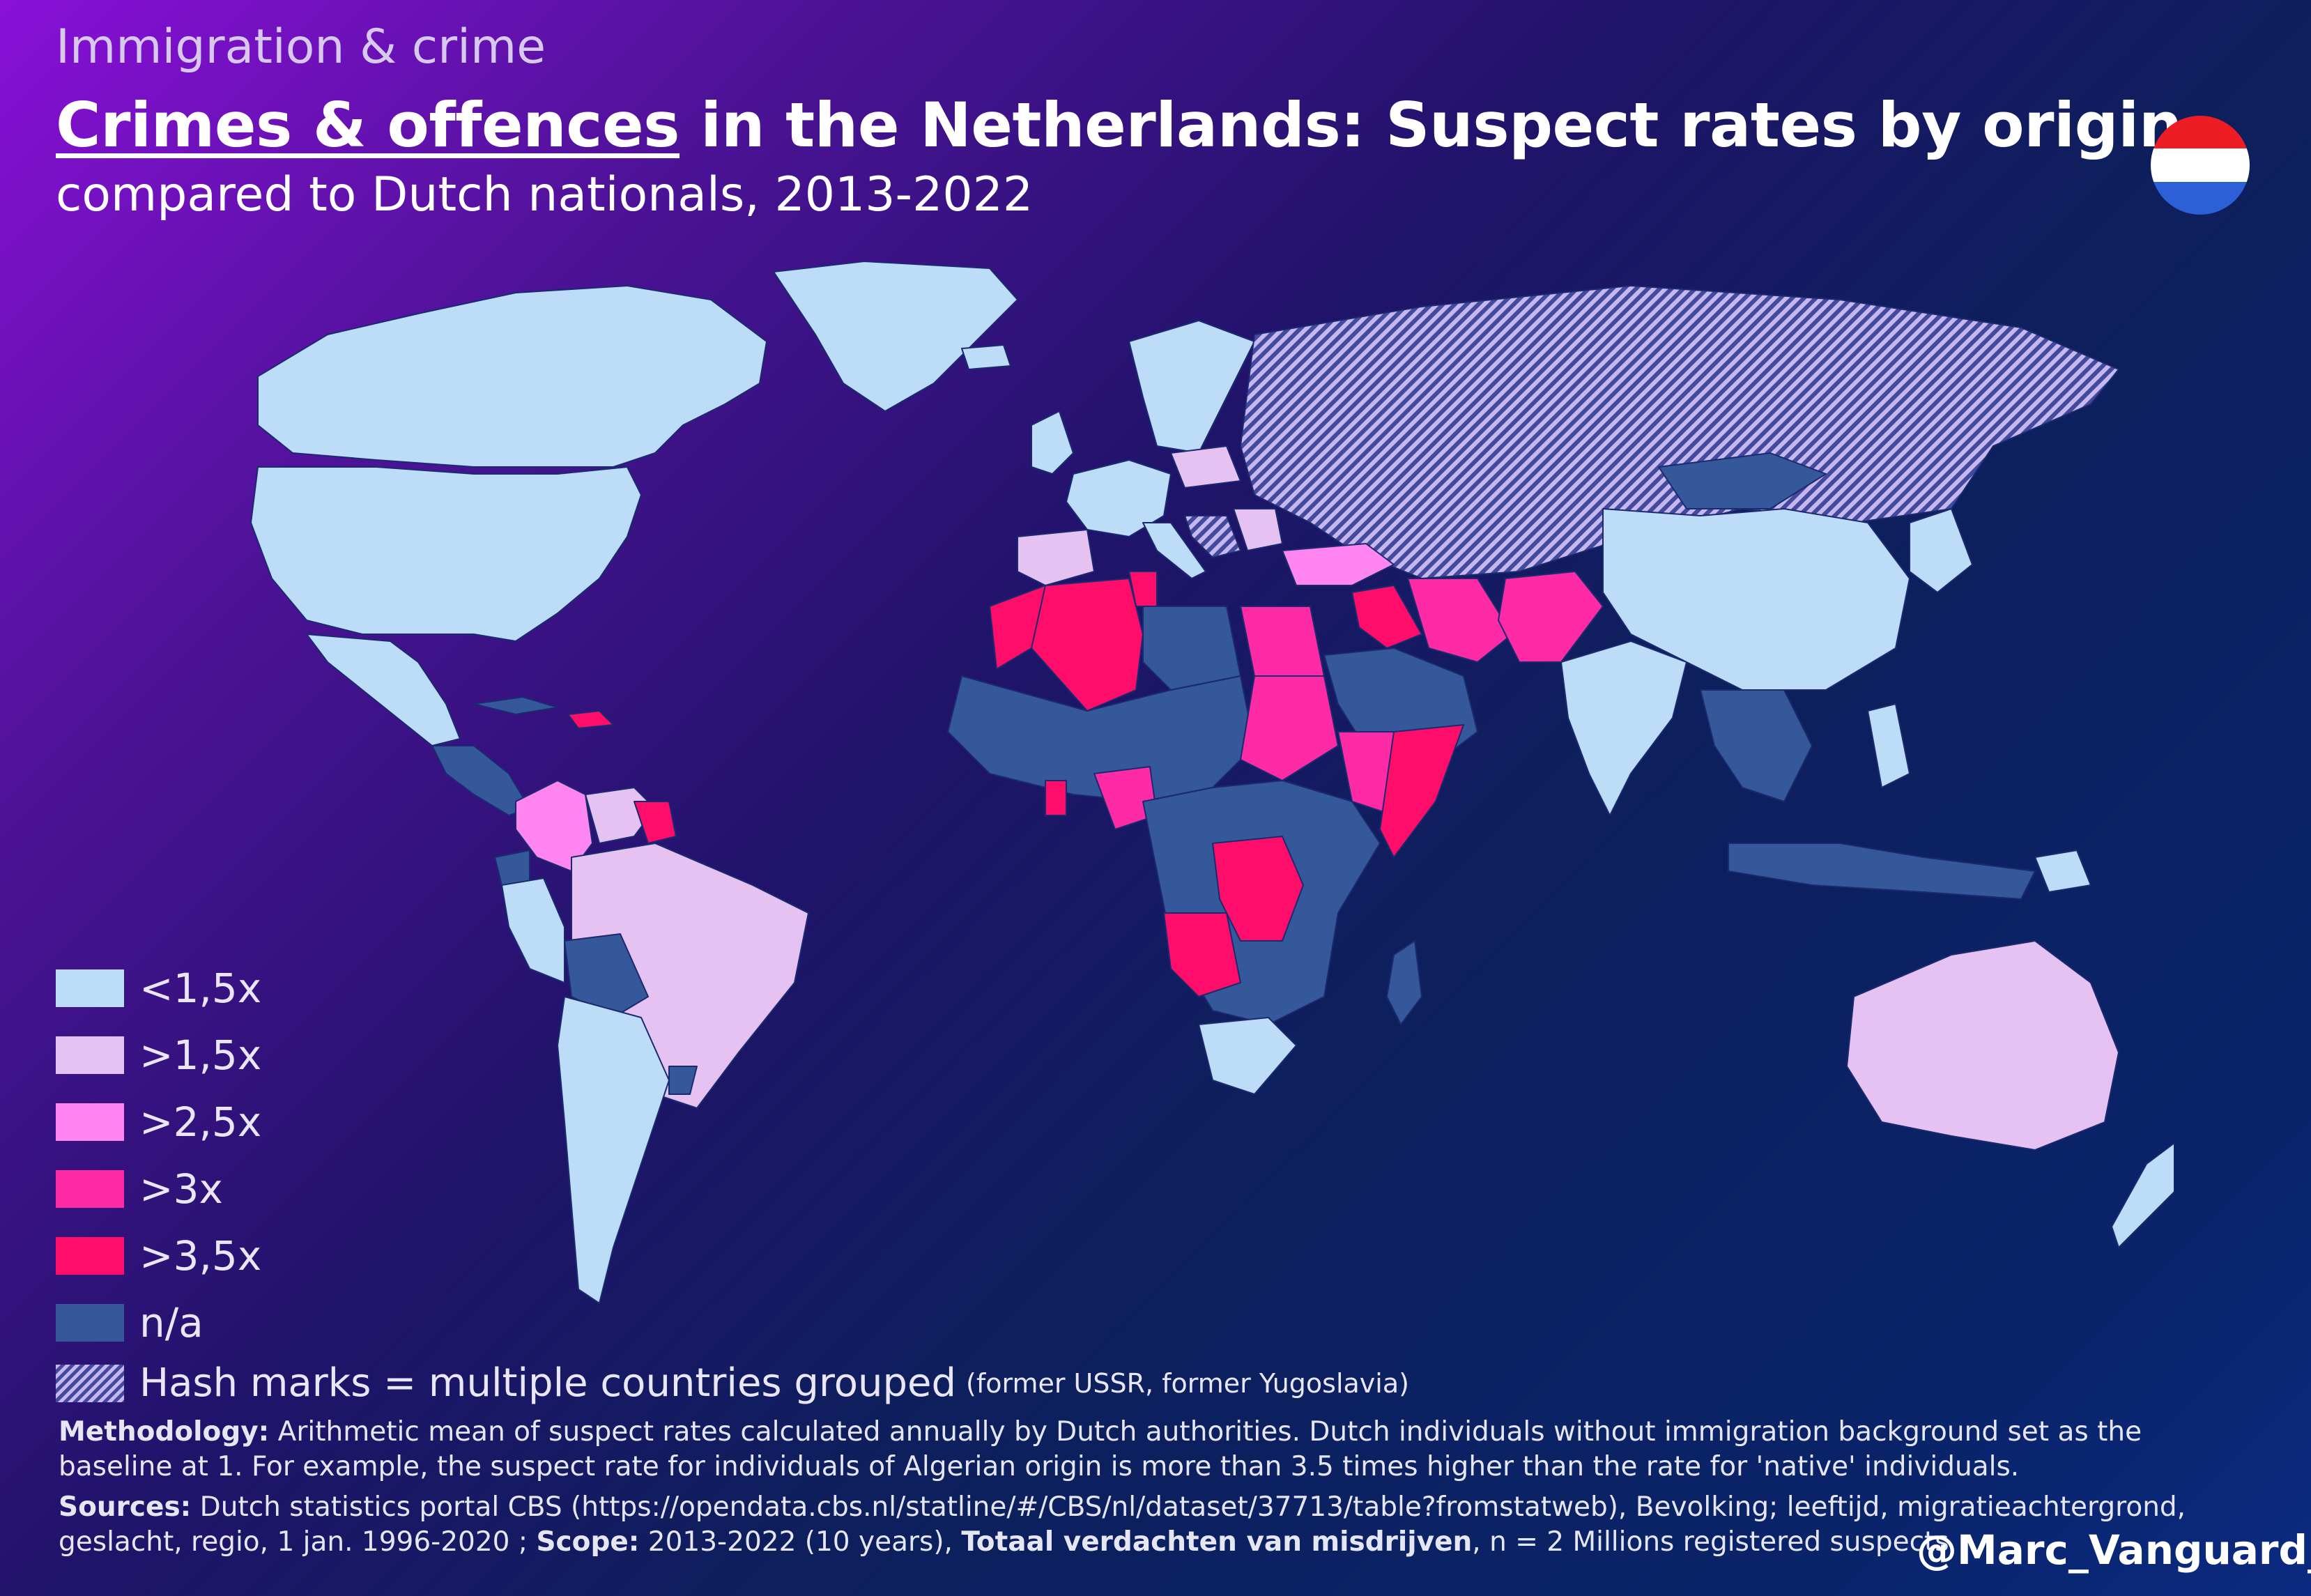 The image size is (2311, 1596). Describe the element at coordinates (1941, 550) in the screenshot. I see `region-korea-japan` at that location.